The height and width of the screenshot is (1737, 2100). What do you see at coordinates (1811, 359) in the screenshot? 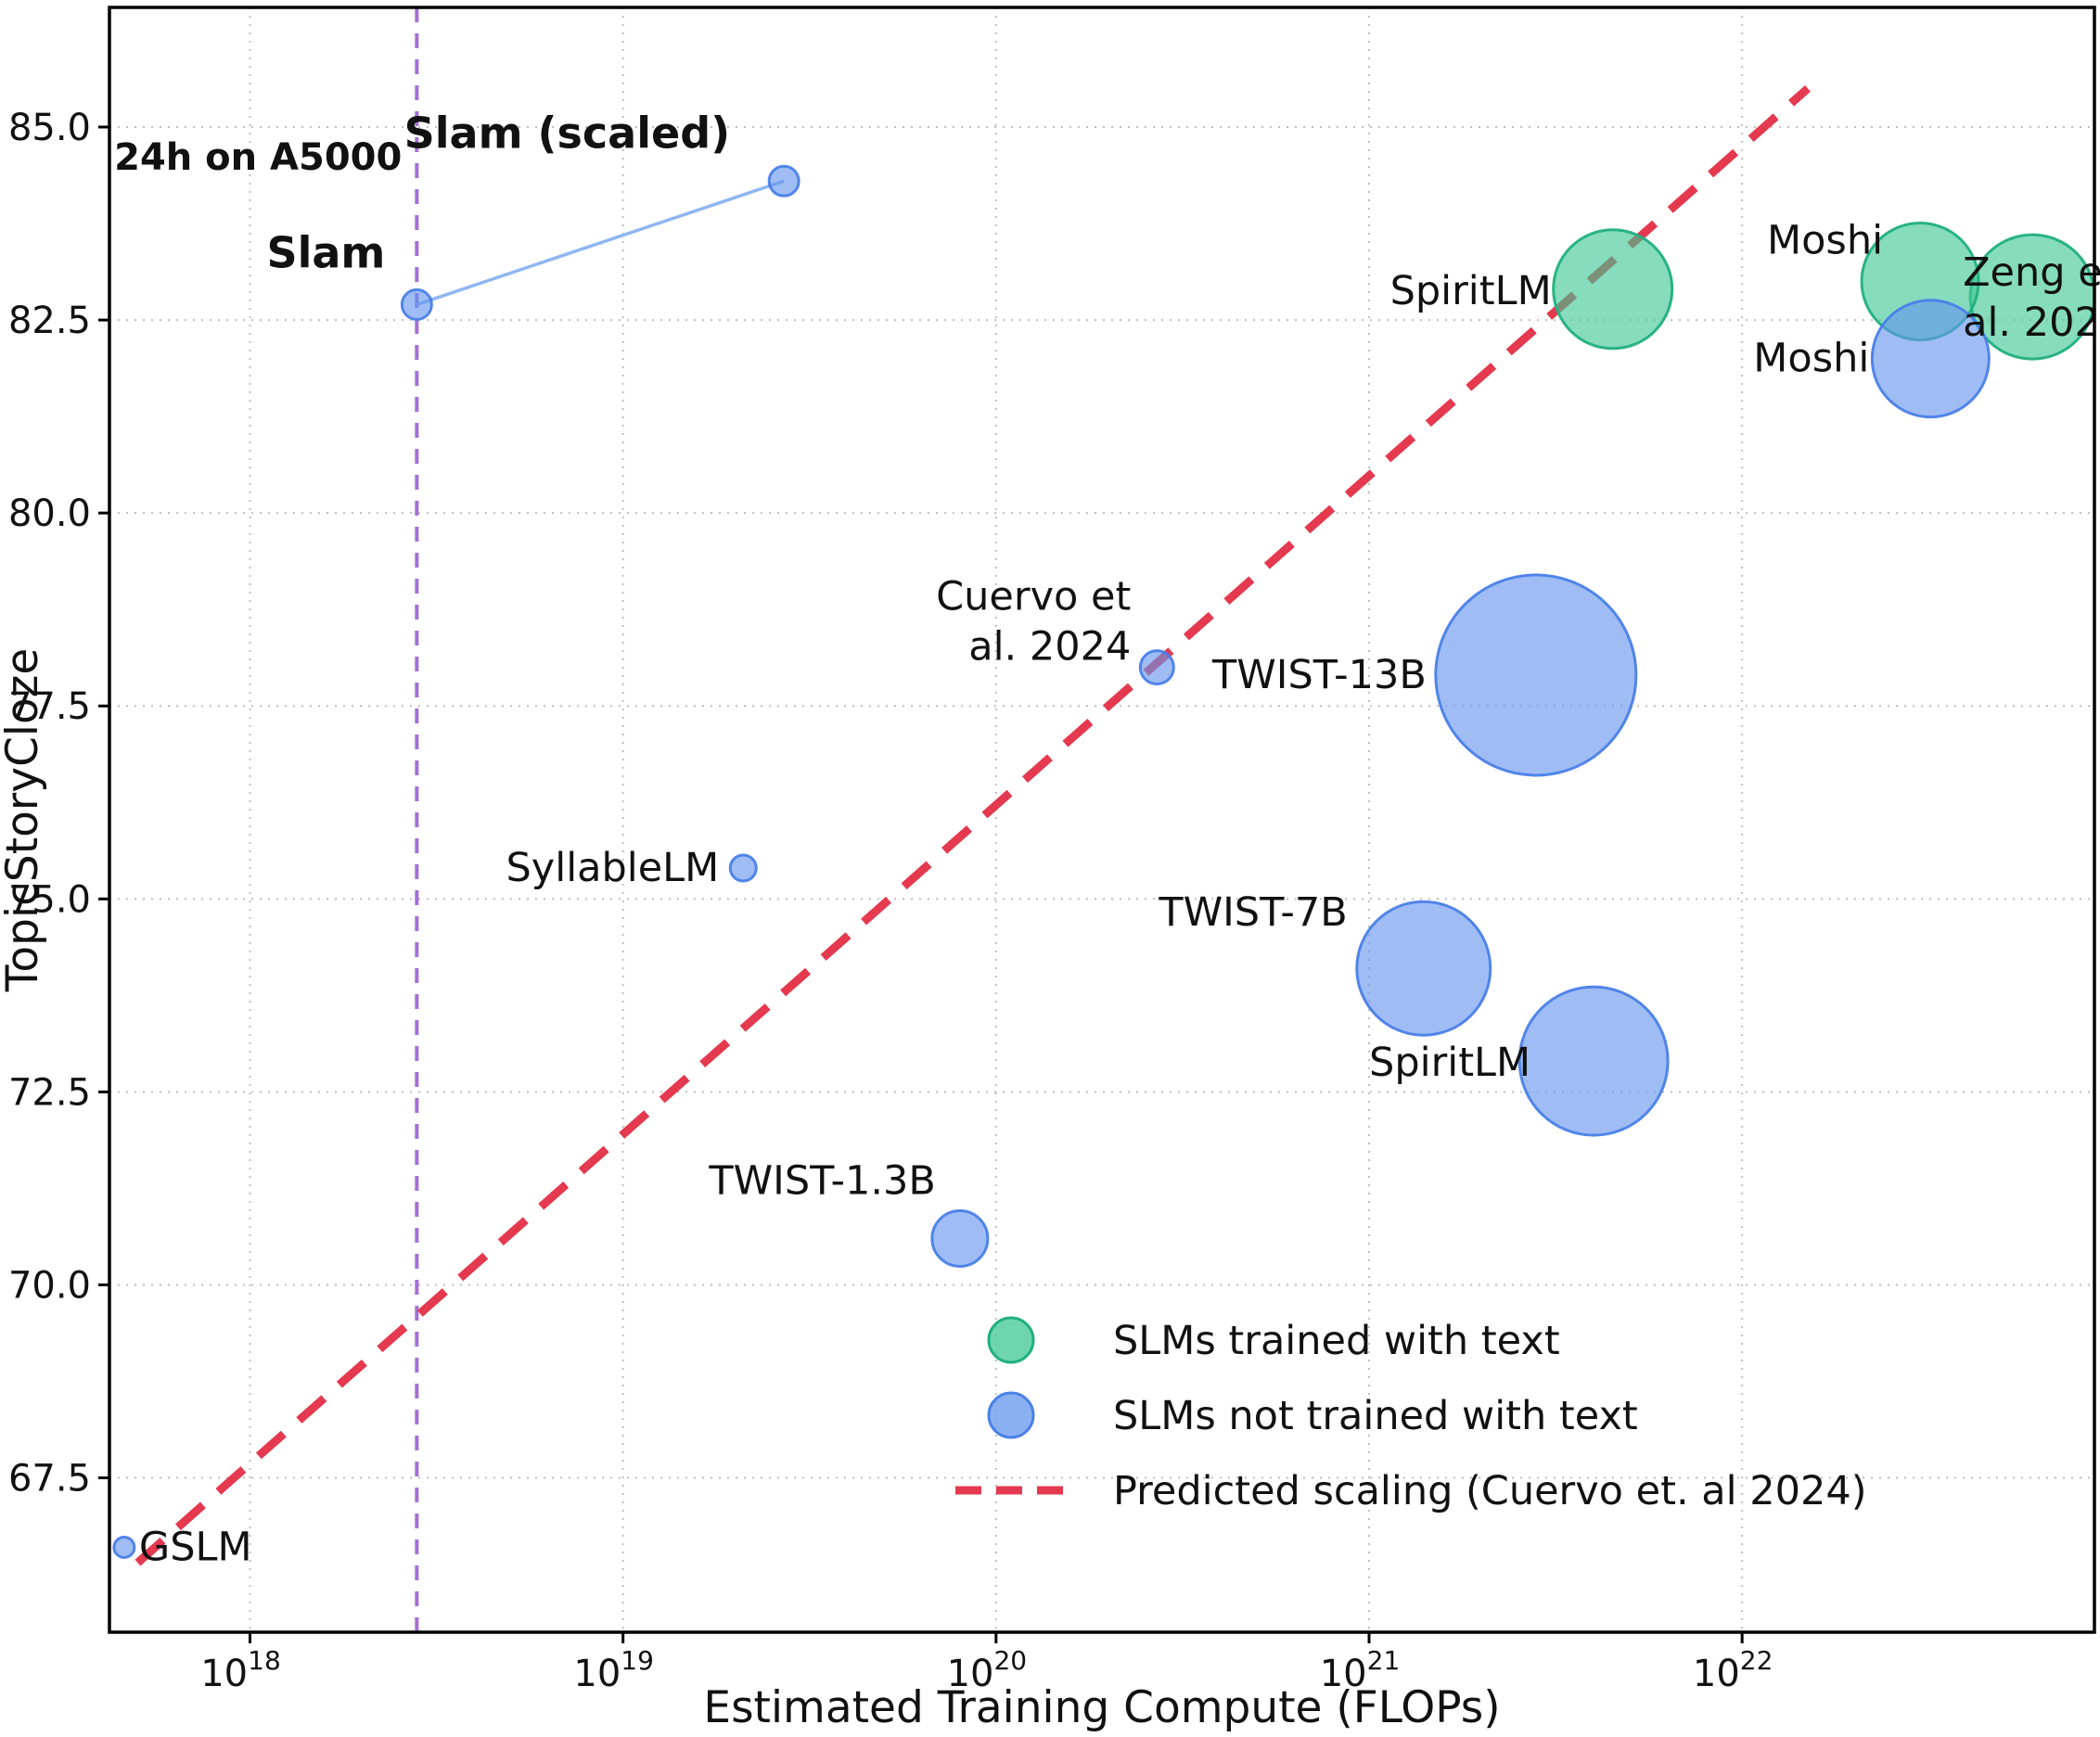
I see `label-moshi-speech-only: Moshi` at bounding box center [1811, 359].